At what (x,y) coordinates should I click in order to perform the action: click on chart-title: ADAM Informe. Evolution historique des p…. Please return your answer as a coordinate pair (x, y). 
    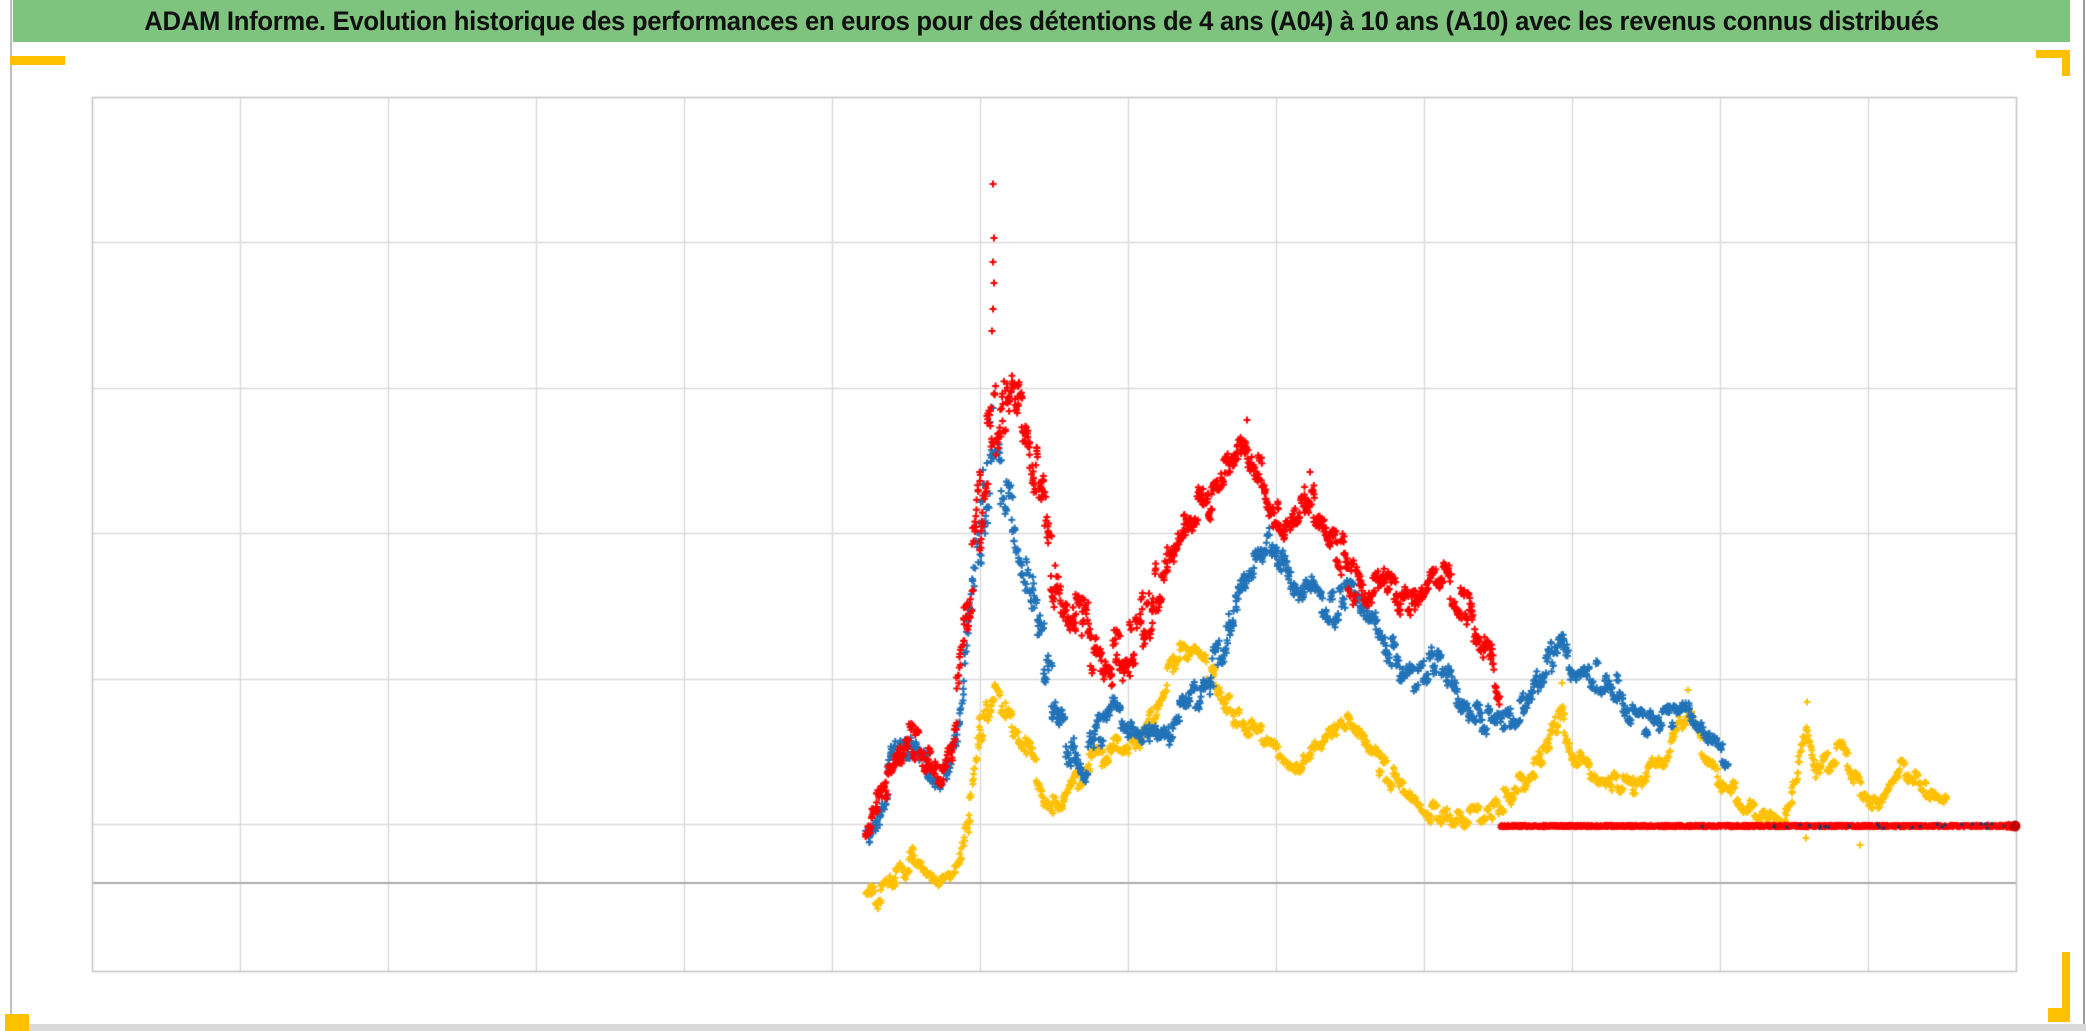
    Looking at the image, I should click on (1041, 20).